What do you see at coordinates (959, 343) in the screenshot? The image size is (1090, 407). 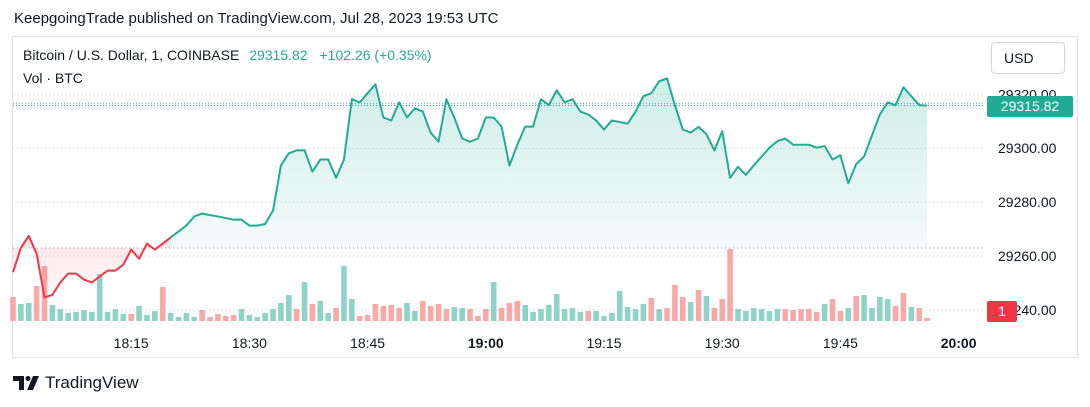 I see `x-tick-label: 20:00` at bounding box center [959, 343].